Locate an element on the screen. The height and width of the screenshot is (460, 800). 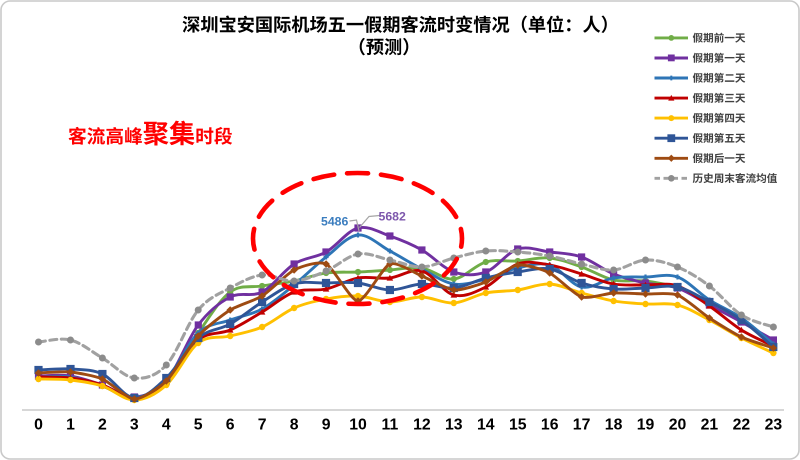
svg-text: 3 is located at coordinates (134, 425).